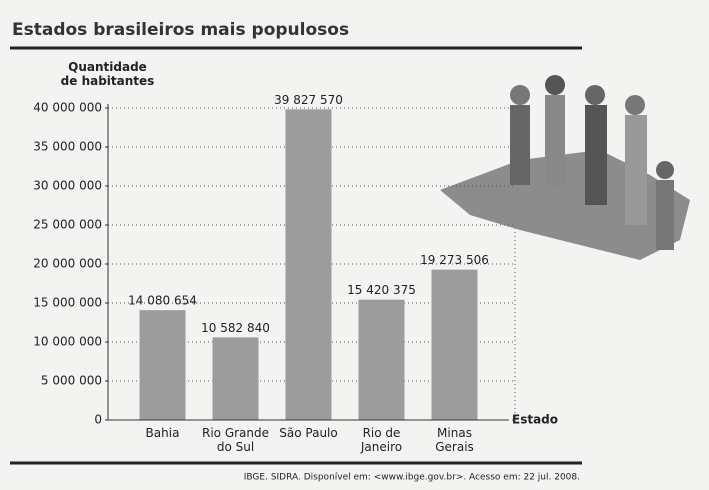 The image size is (709, 490). I want to click on y-tick-label: 40 000 000, so click(67, 108).